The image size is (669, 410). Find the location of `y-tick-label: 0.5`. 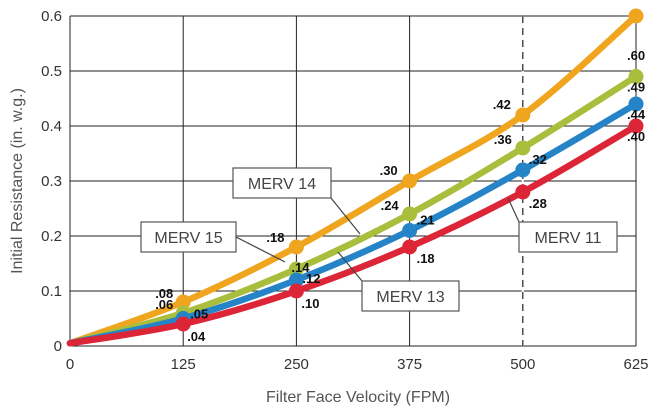

y-tick-label: 0.5 is located at coordinates (51, 71).